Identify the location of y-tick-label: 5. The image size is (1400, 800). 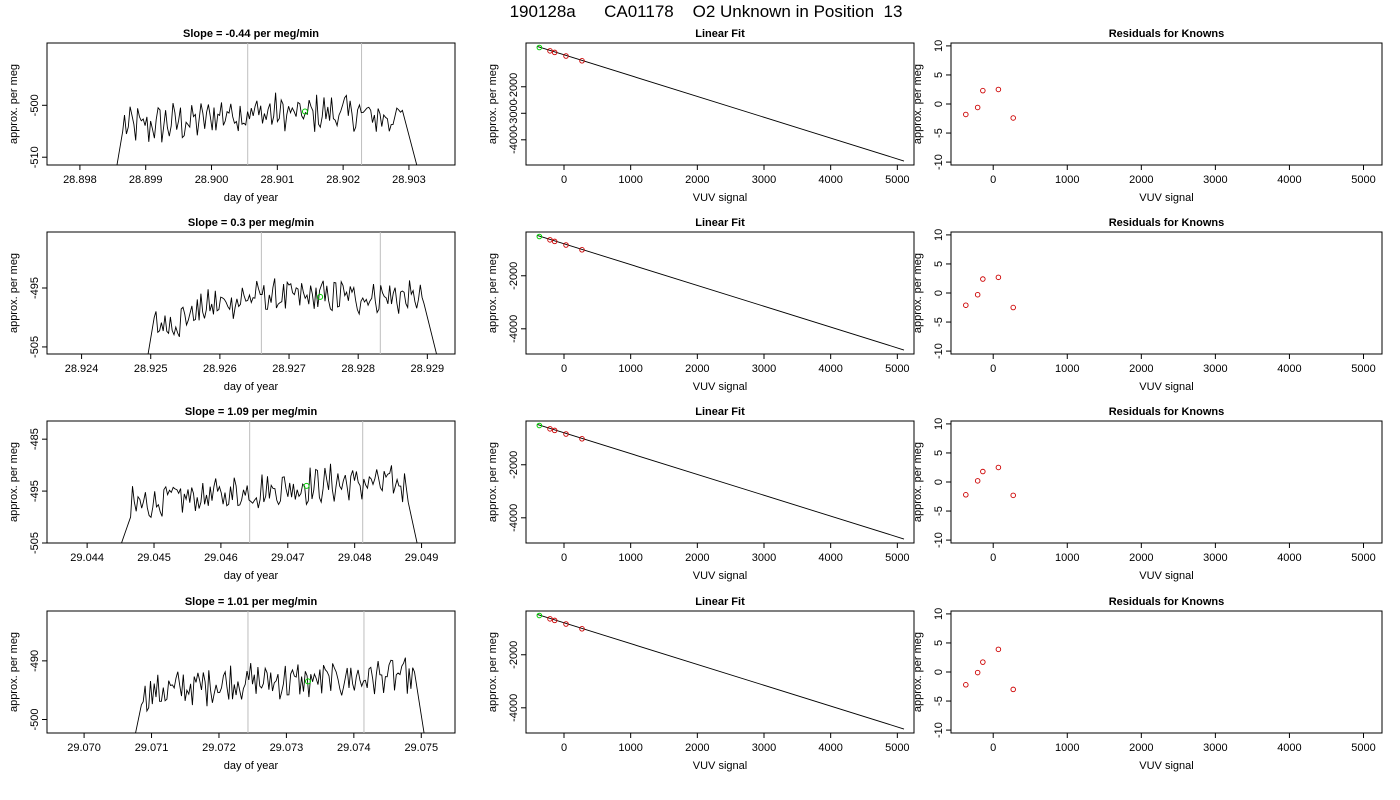
(939, 264).